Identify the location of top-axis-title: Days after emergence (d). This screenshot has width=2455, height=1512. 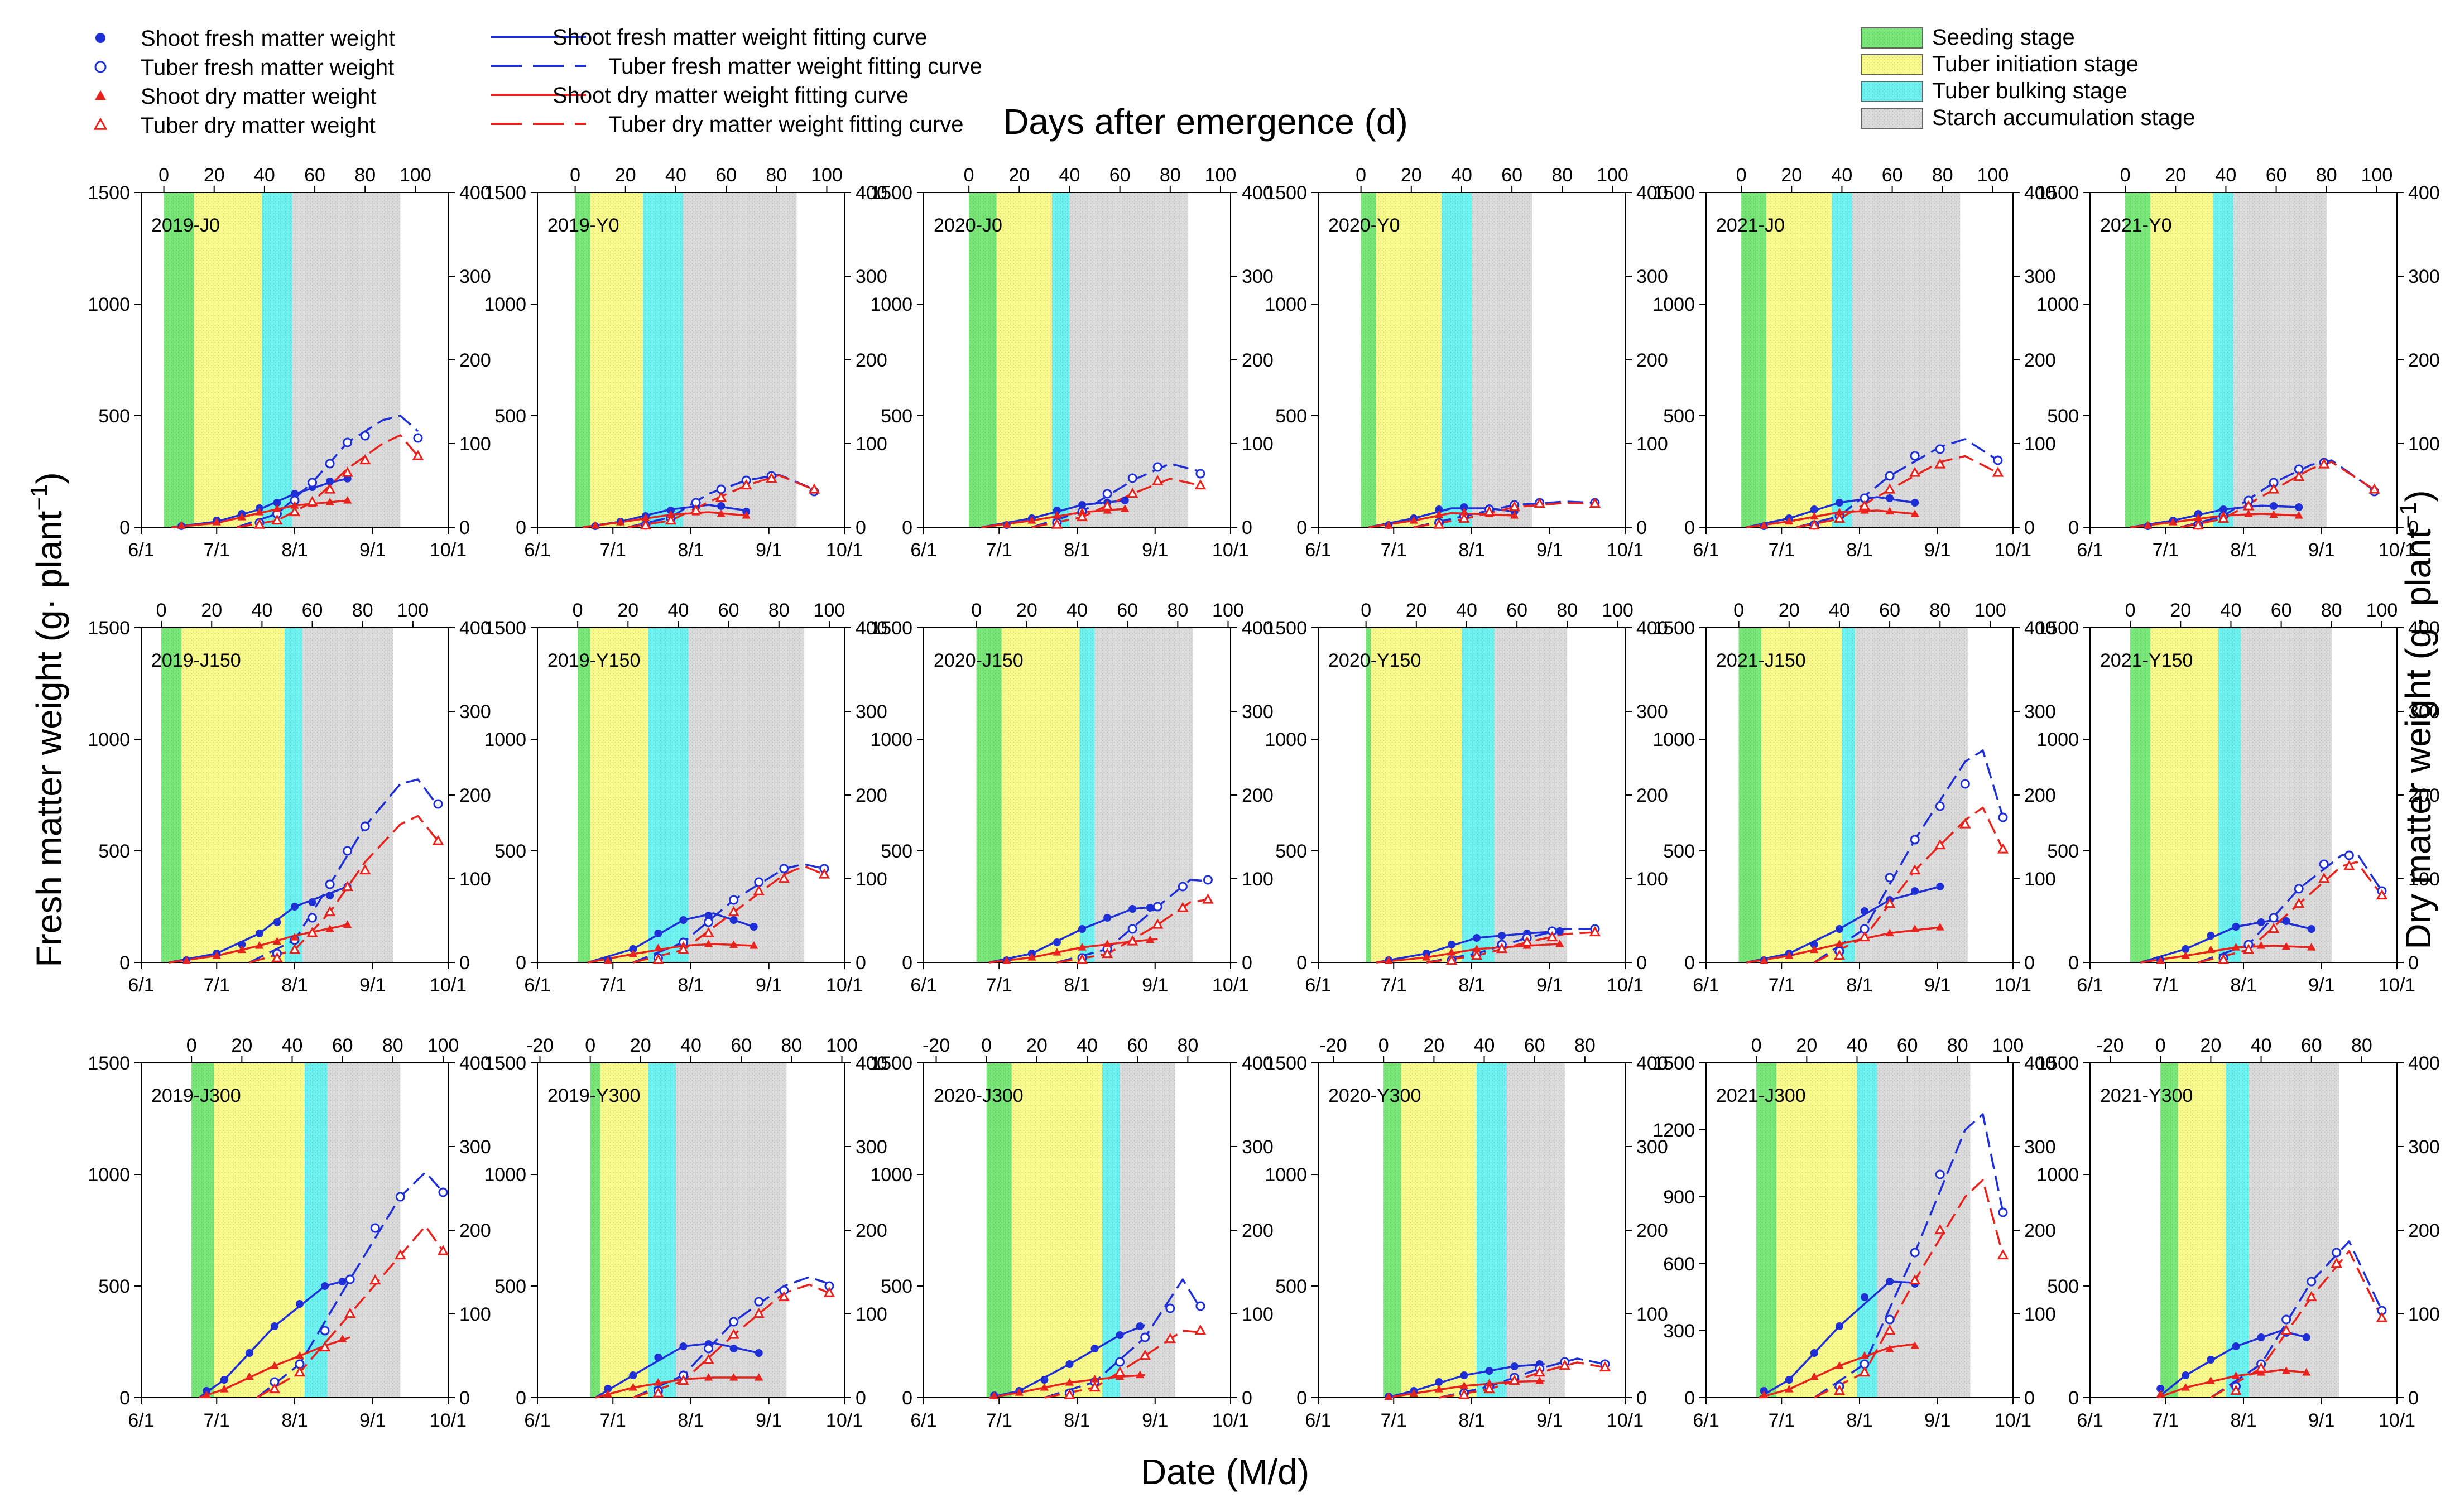
(1206, 122).